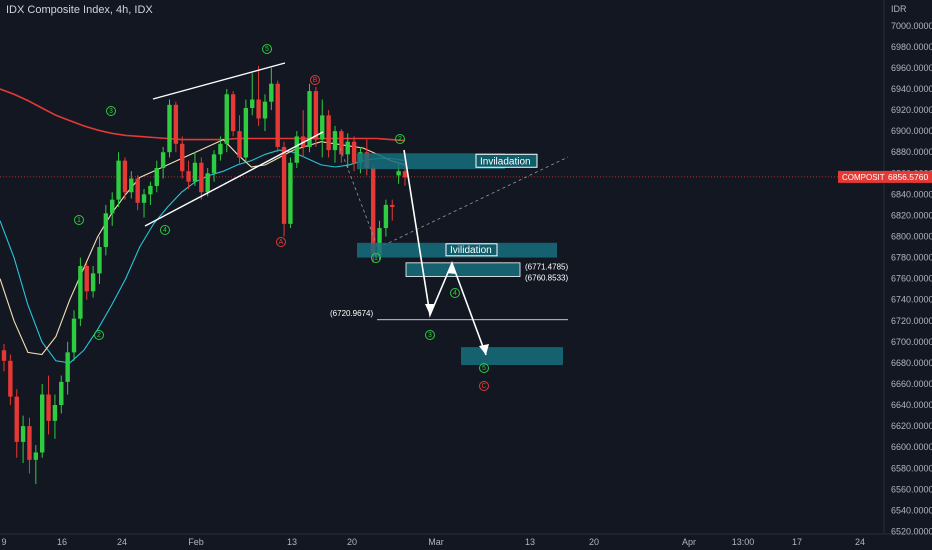  What do you see at coordinates (911, 300) in the screenshot?
I see `y-tick-label: 6740.0000` at bounding box center [911, 300].